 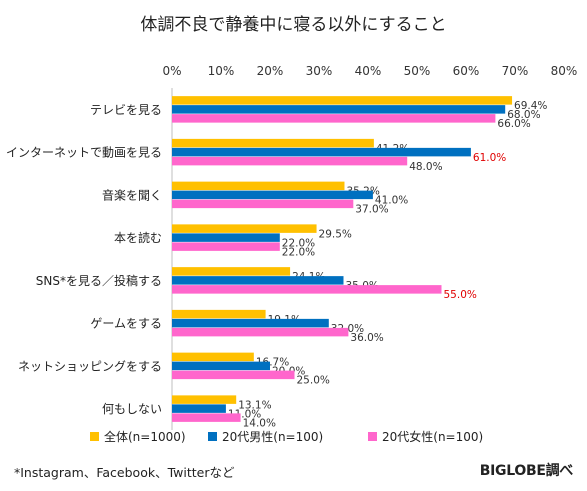 What do you see at coordinates (335, 234) in the screenshot?
I see `data-label: 29.5%` at bounding box center [335, 234].